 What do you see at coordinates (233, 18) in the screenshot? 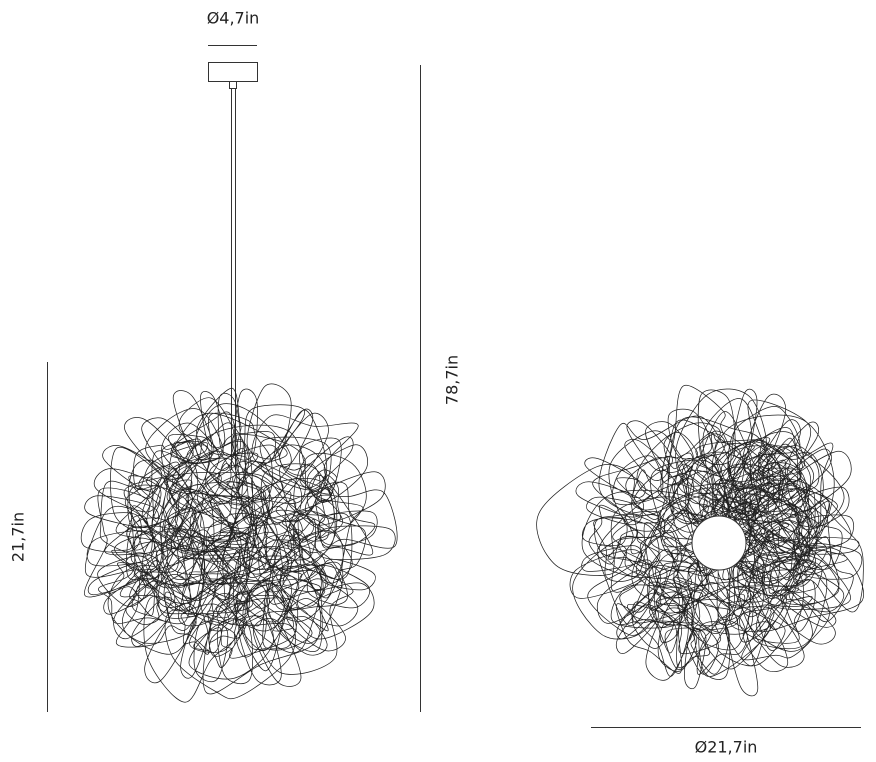
I see `canopy-diameter-label: Ø4,7in` at bounding box center [233, 18].